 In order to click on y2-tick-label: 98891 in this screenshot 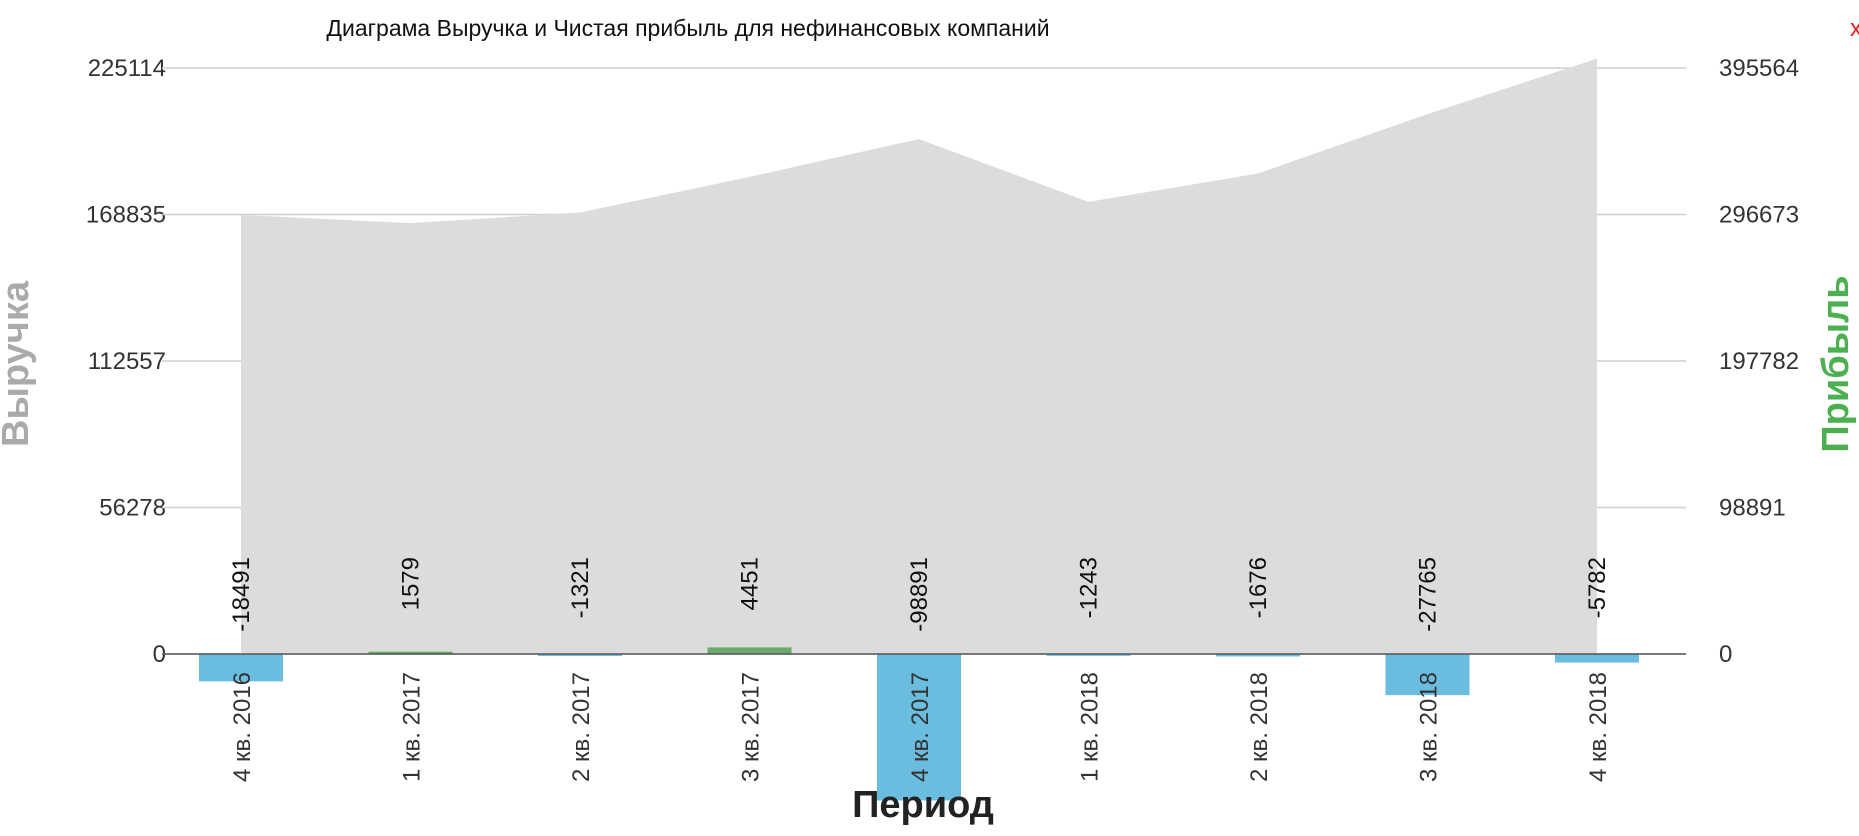, I will do `click(1752, 508)`.